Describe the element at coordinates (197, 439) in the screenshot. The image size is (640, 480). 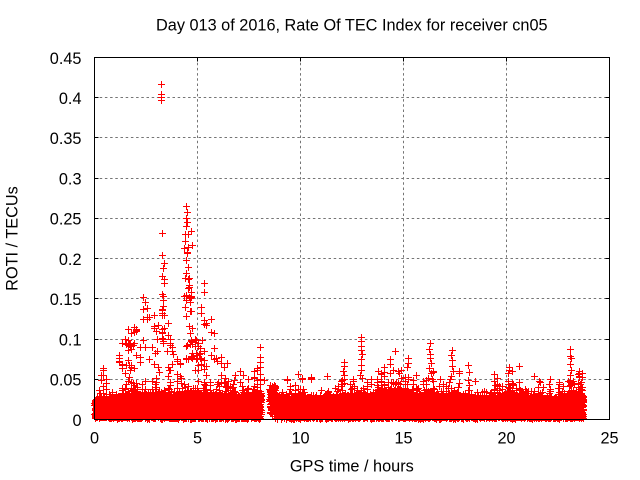
I see `svg-text: 5` at that location.